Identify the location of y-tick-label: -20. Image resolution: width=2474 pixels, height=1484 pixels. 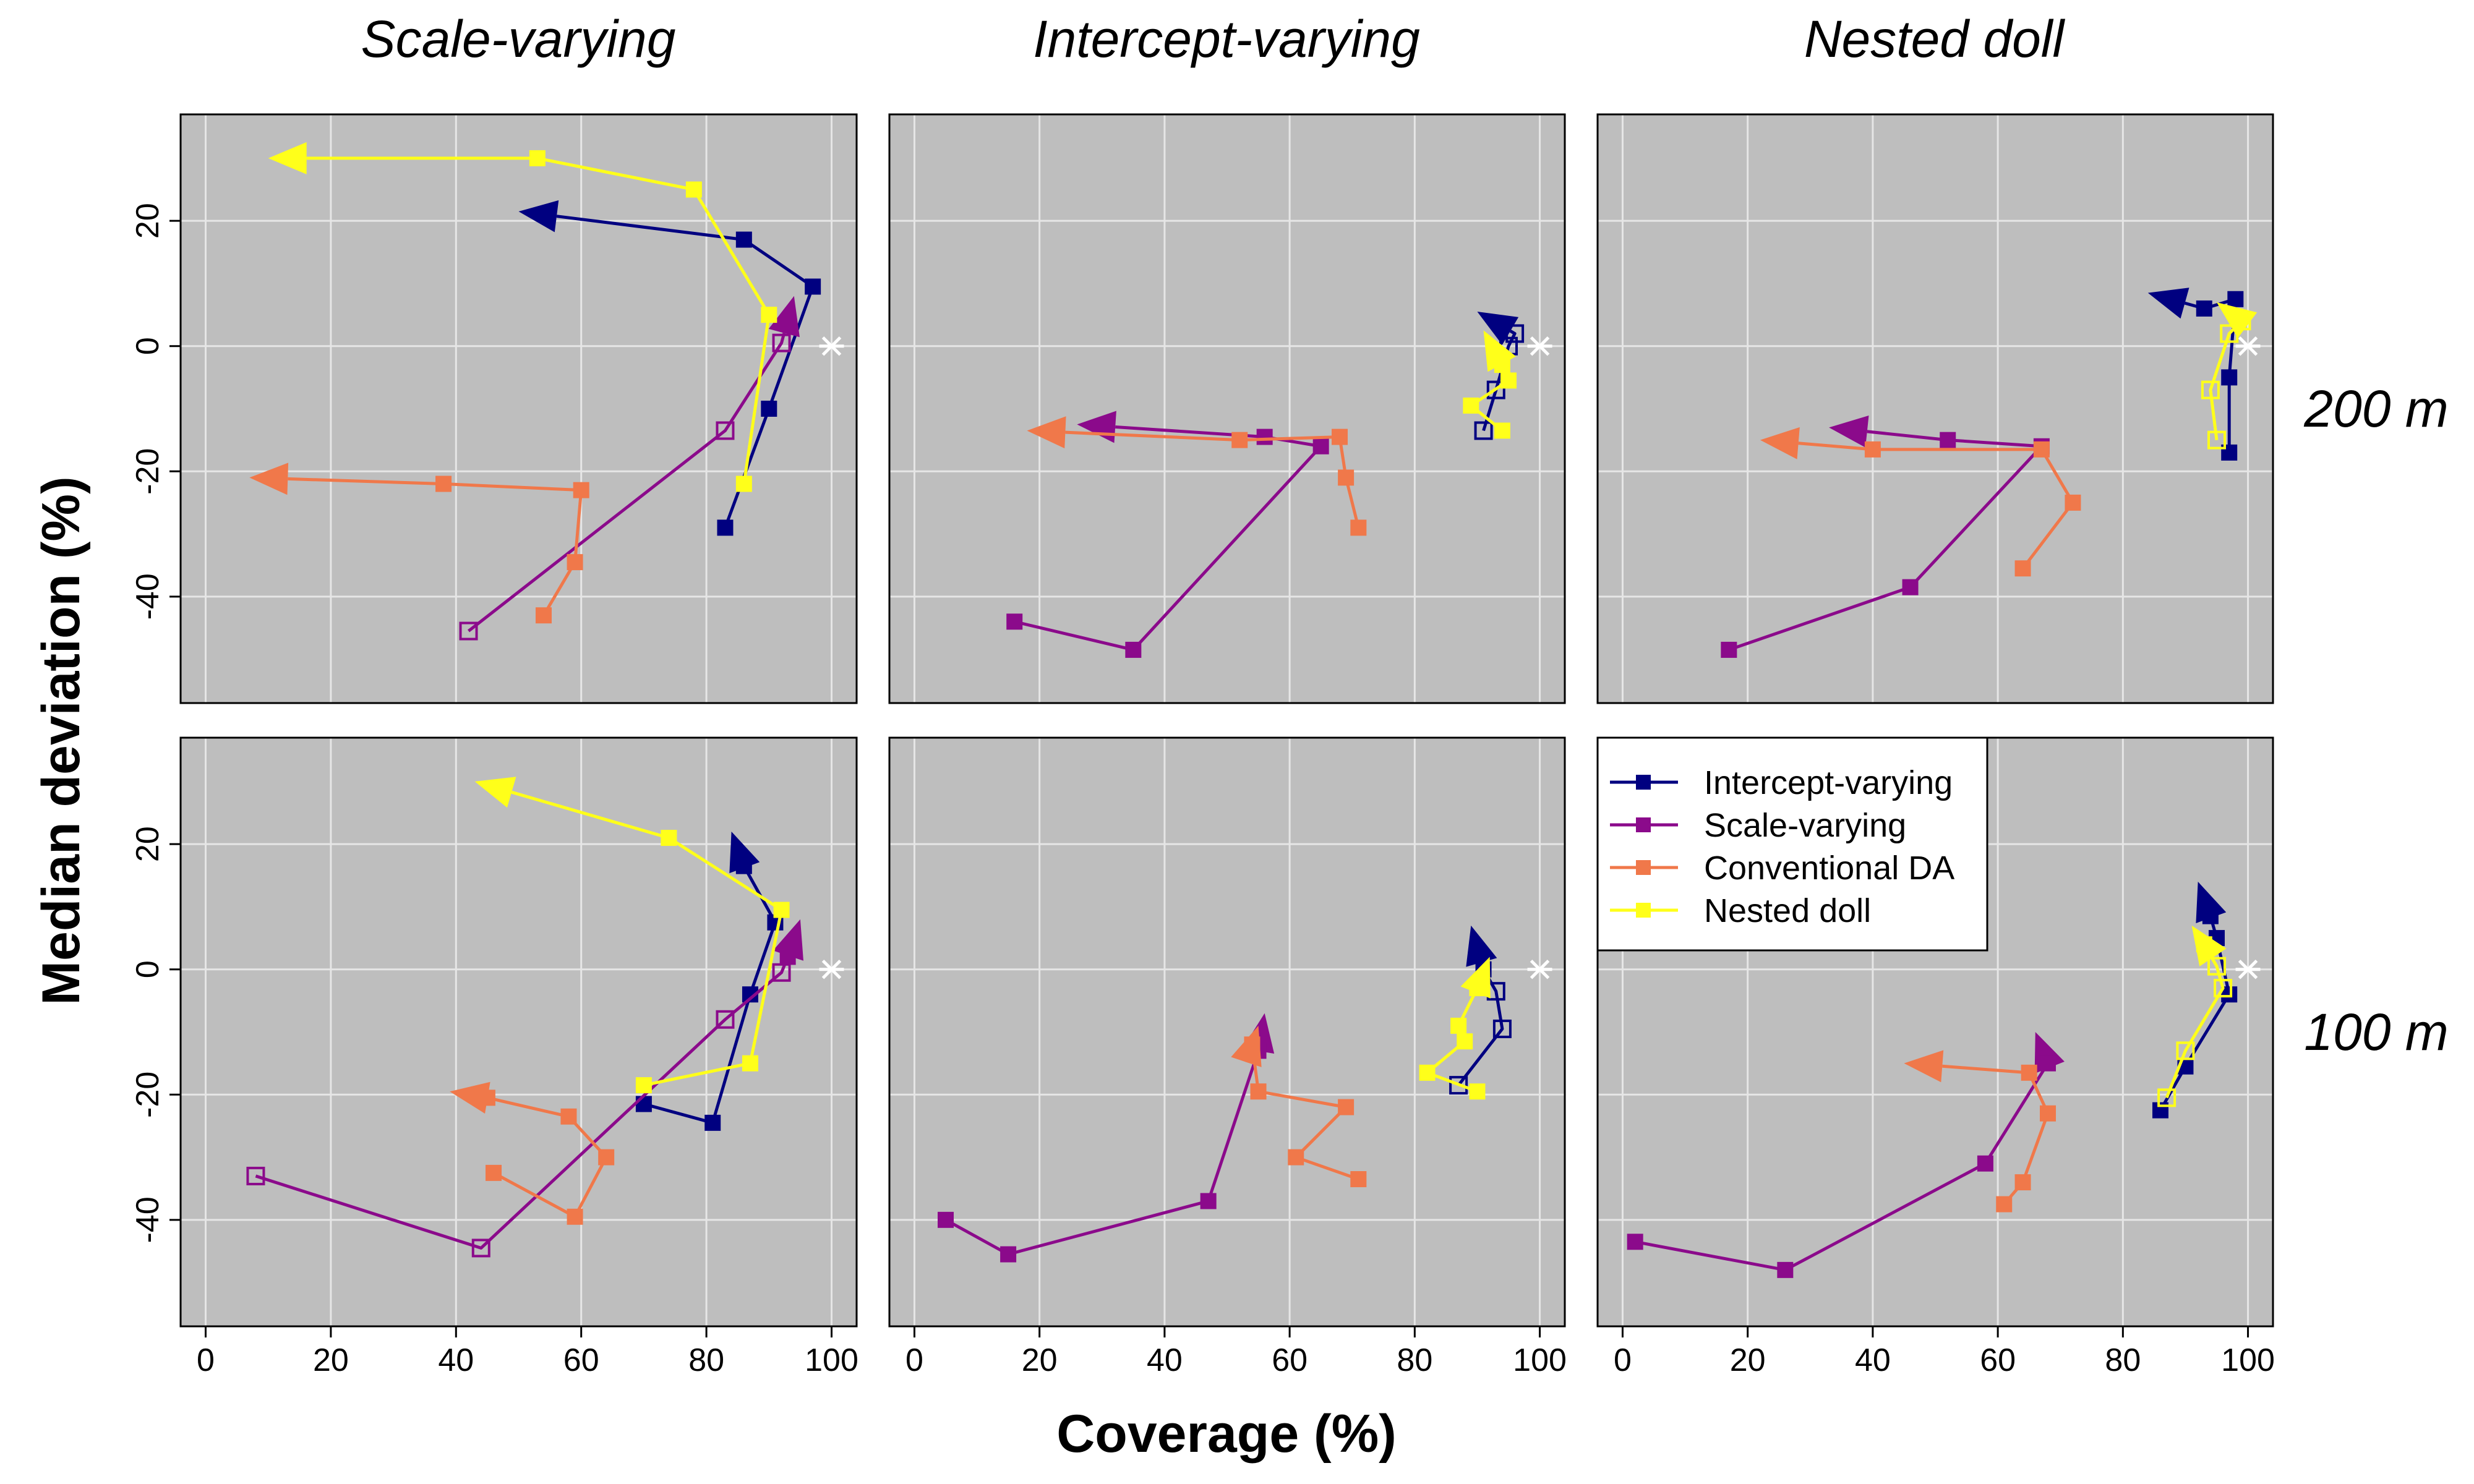
(148, 471).